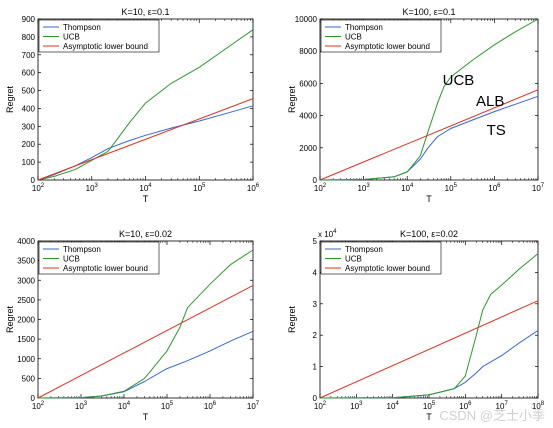 The width and height of the screenshot is (553, 428). Describe the element at coordinates (492, 415) in the screenshot. I see `watermark: CSDN @芝士小季` at that location.